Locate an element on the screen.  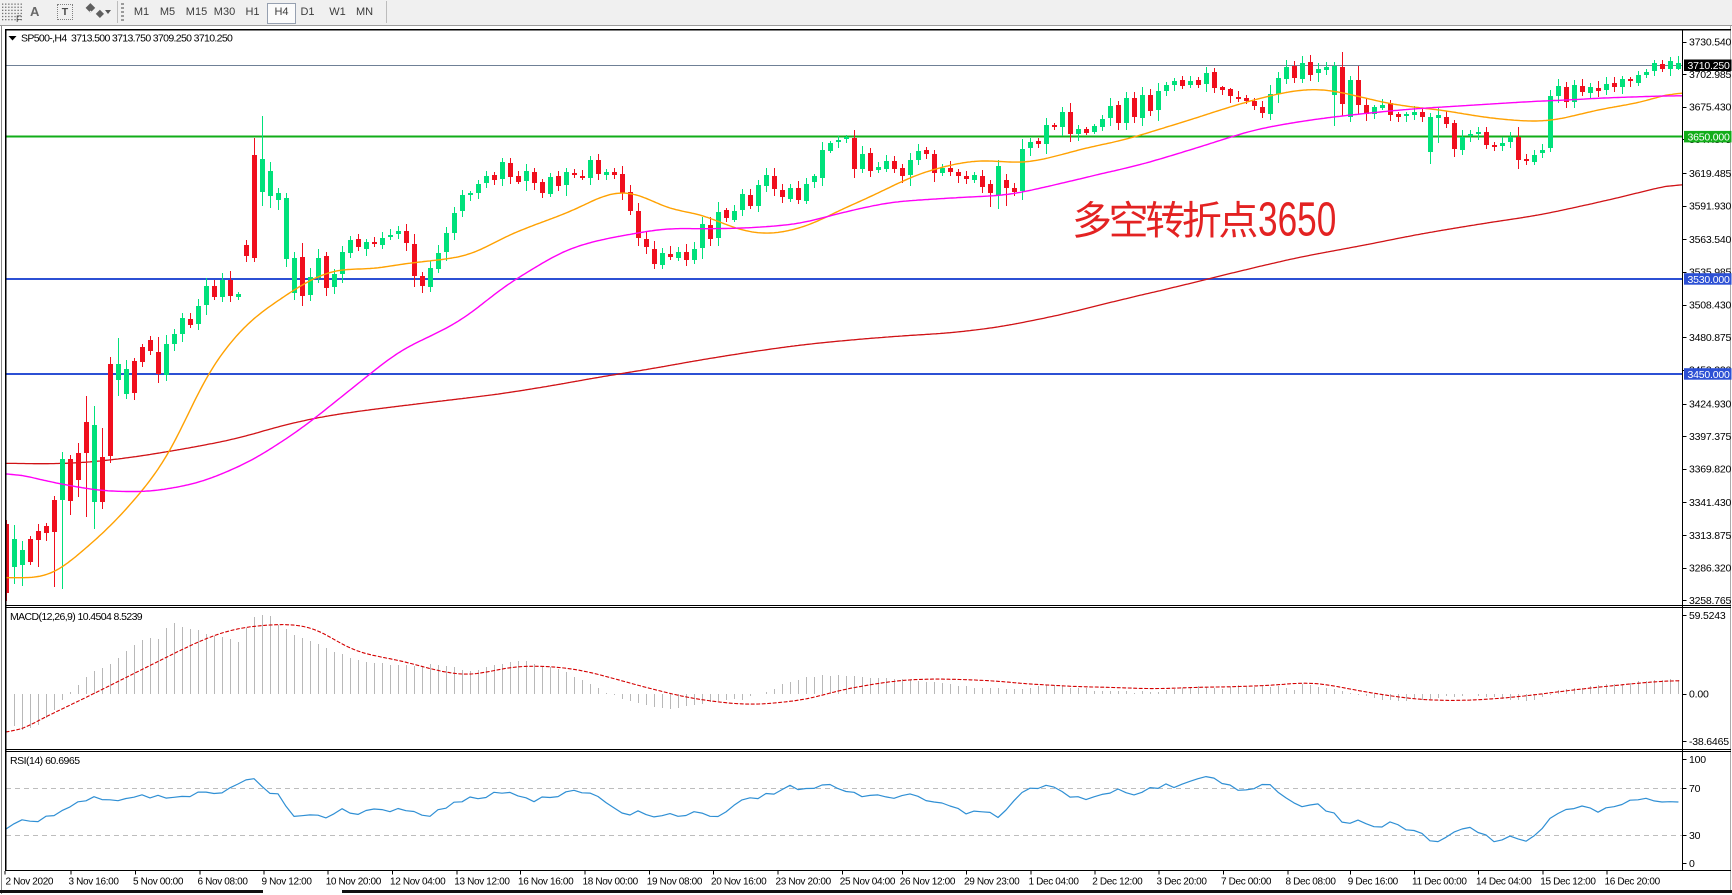
svg-text: 15 Dec 12:00 is located at coordinates (1568, 882).